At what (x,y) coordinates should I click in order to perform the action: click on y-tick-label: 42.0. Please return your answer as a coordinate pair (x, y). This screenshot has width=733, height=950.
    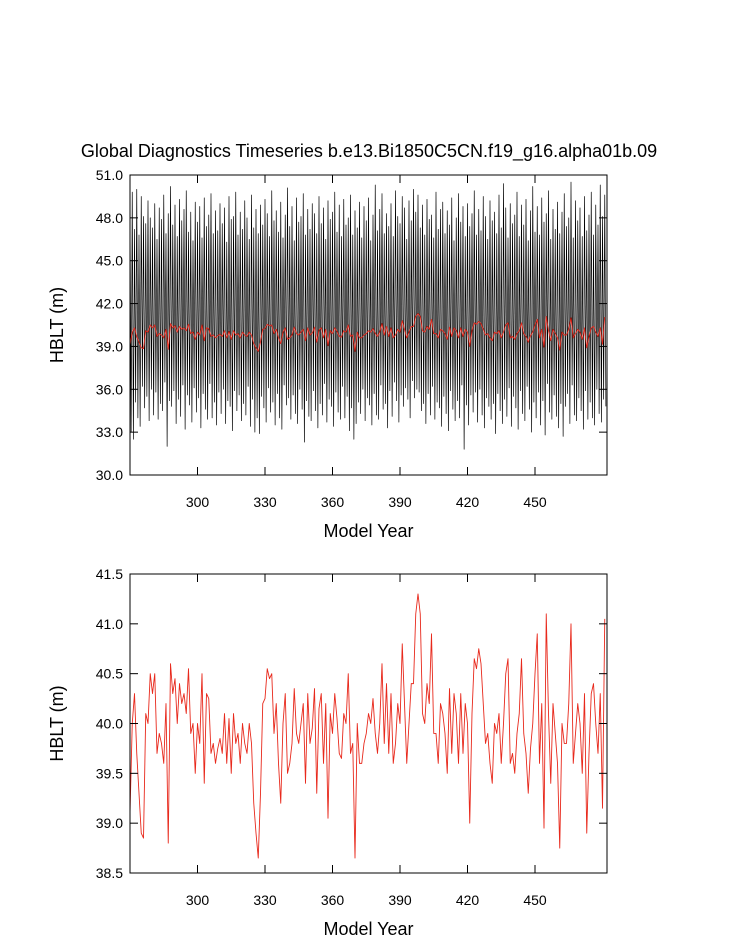
    Looking at the image, I should click on (109, 304).